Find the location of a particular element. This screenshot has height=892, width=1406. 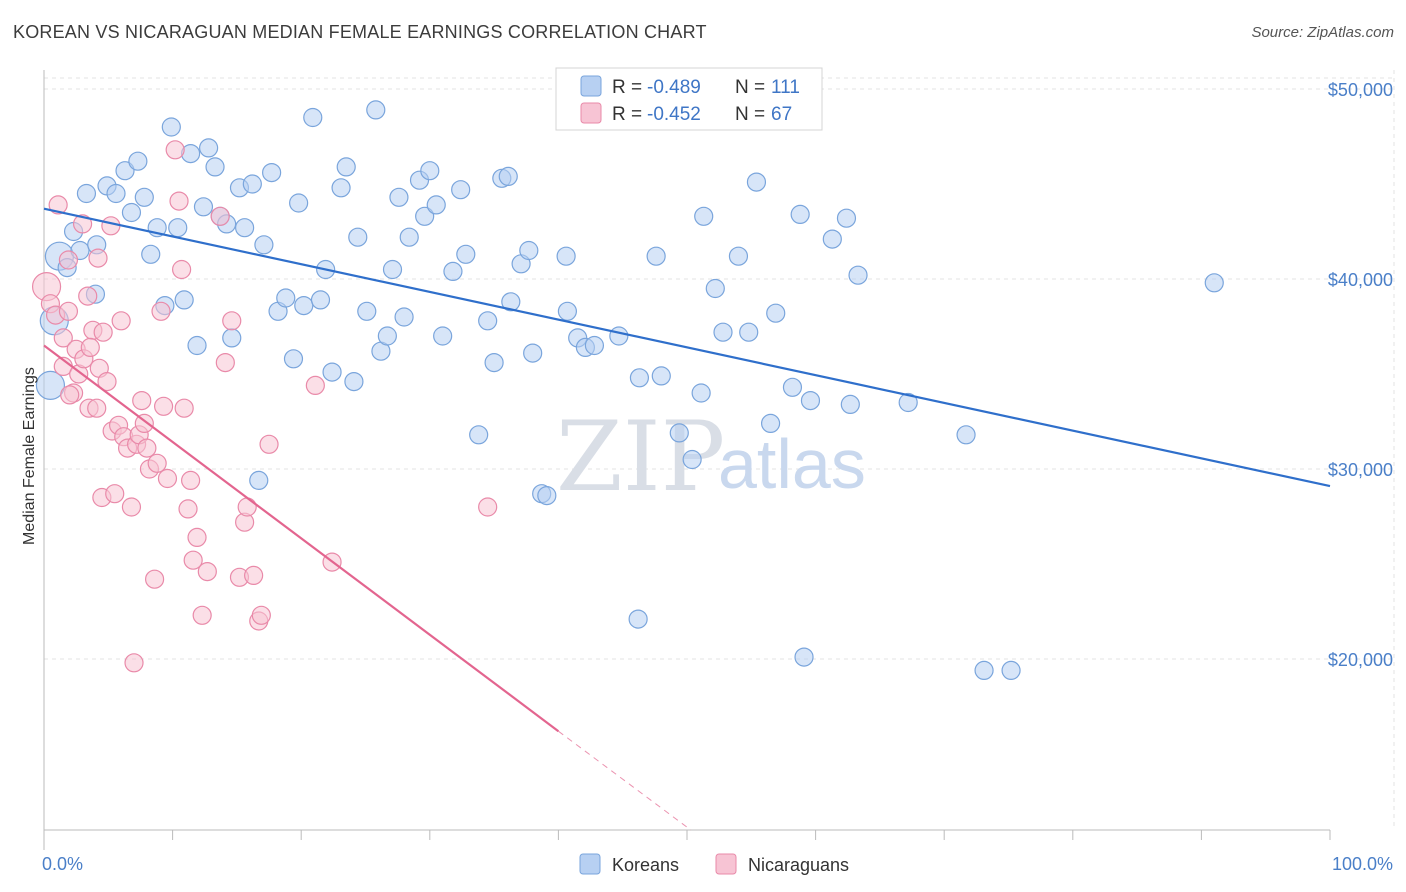

y-tick-labels: $20,000 $30,000 $40,000 $50,000 is located at coordinates (1360, 375).